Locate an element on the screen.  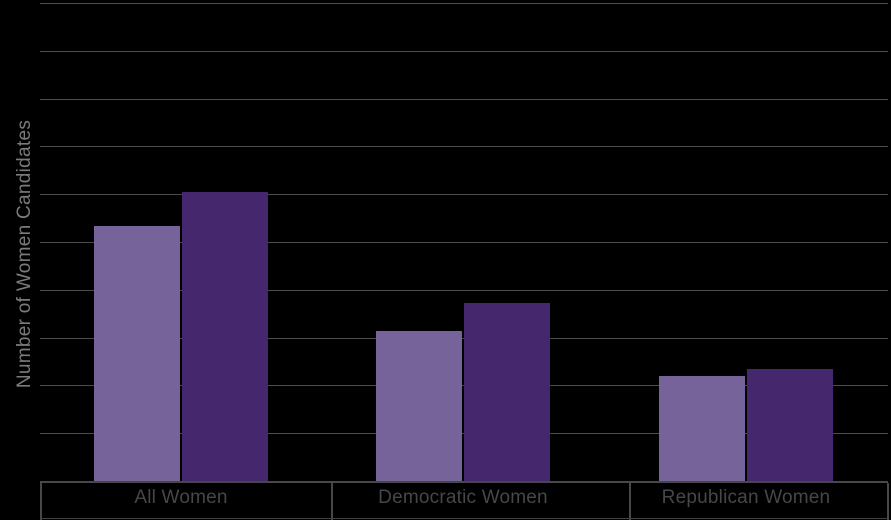
category-label-1: Democratic Women is located at coordinates (463, 497).